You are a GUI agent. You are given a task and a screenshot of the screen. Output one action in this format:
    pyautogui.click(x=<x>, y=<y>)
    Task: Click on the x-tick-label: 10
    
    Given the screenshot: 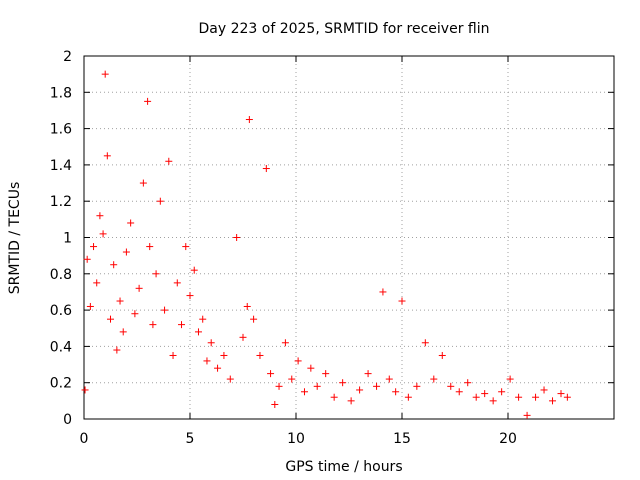 What is the action you would take?
    pyautogui.click(x=296, y=439)
    